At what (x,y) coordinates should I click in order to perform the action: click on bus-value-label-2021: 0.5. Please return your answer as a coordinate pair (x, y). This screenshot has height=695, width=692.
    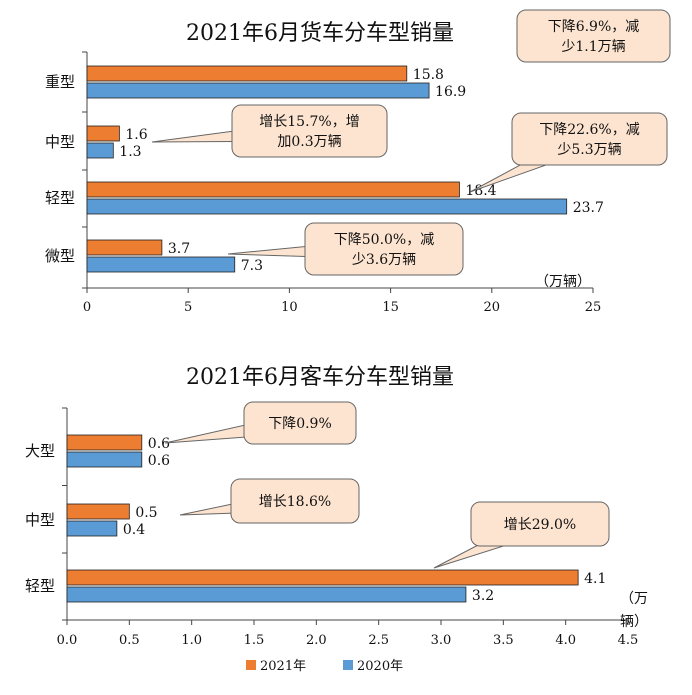
    Looking at the image, I should click on (146, 513).